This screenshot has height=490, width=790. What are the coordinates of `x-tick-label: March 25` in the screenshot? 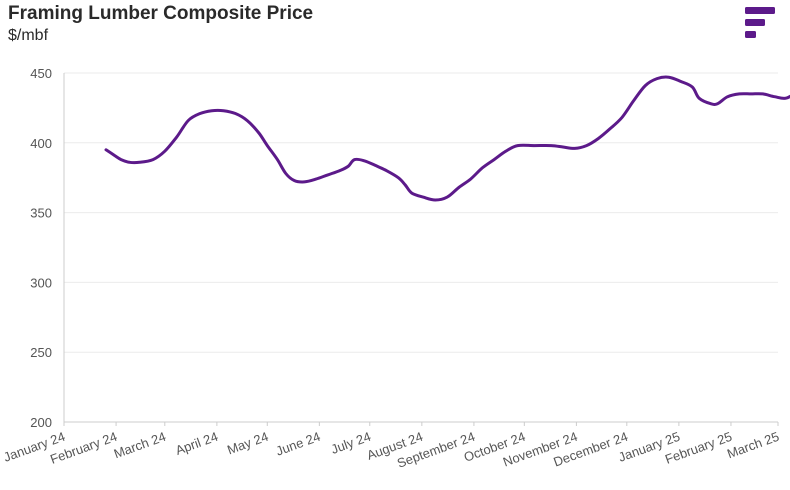 It's located at (753, 445).